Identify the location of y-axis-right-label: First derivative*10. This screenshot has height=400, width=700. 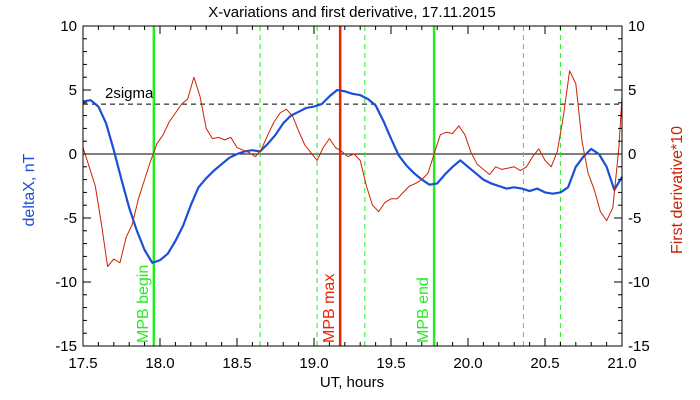
(677, 190).